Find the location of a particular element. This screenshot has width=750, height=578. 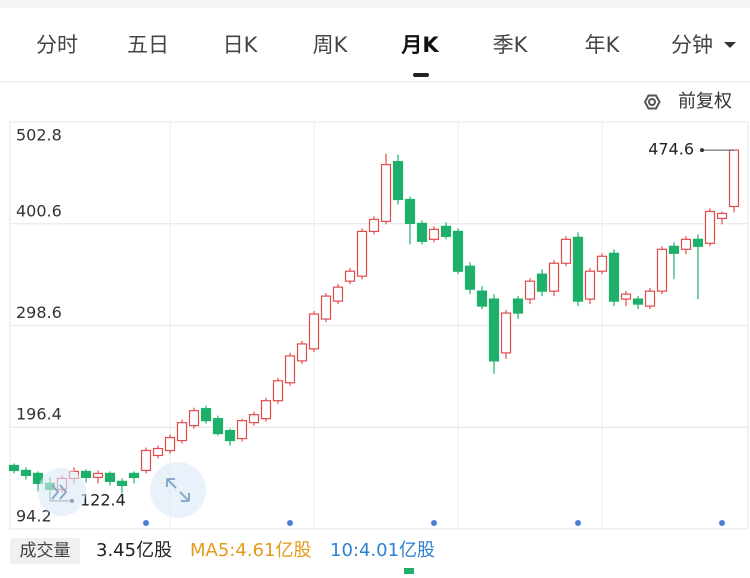

volume-ma5: MA5:4.61亿股 is located at coordinates (250, 550).